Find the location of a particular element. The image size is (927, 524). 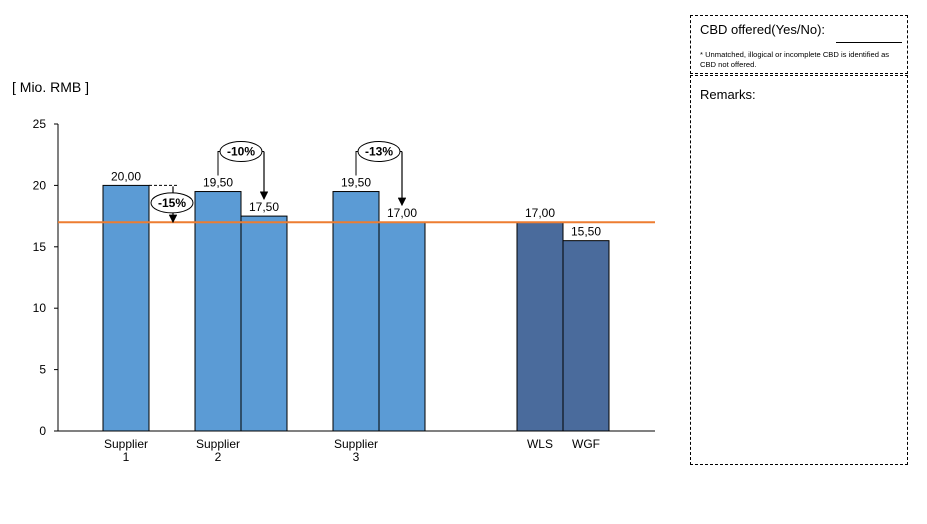

x-category-label: 1 is located at coordinates (126, 457).